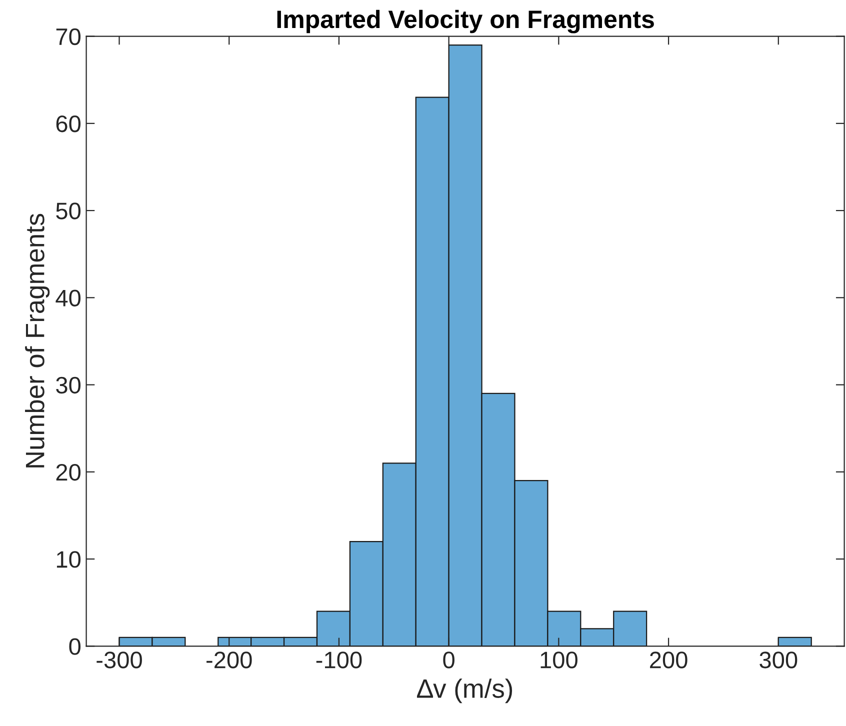  What do you see at coordinates (119, 660) in the screenshot?
I see `x-tick-label: -300` at bounding box center [119, 660].